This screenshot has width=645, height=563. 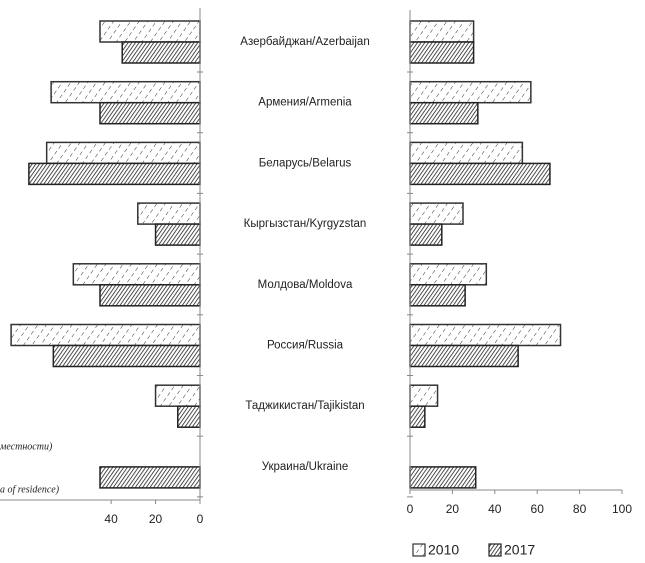 What do you see at coordinates (538, 509) in the screenshot?
I see `x-tick-label: 60` at bounding box center [538, 509].